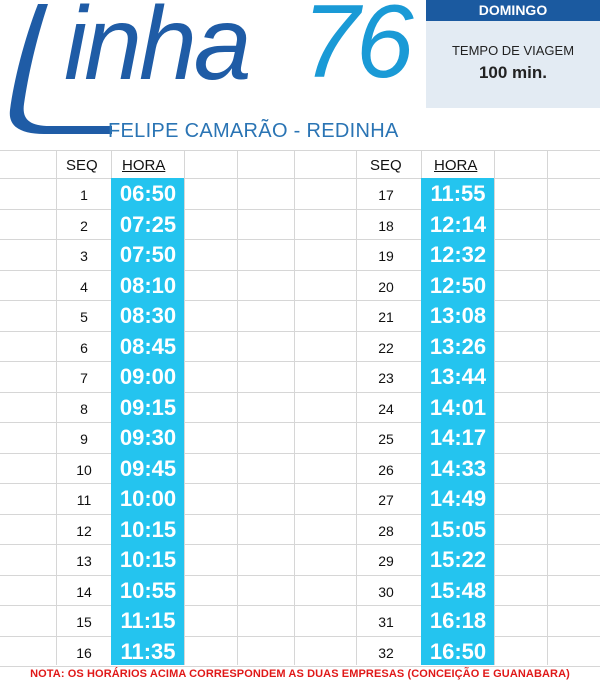 The height and width of the screenshot is (685, 600). Describe the element at coordinates (84, 195) in the screenshot. I see `seq-cell: 1` at that location.